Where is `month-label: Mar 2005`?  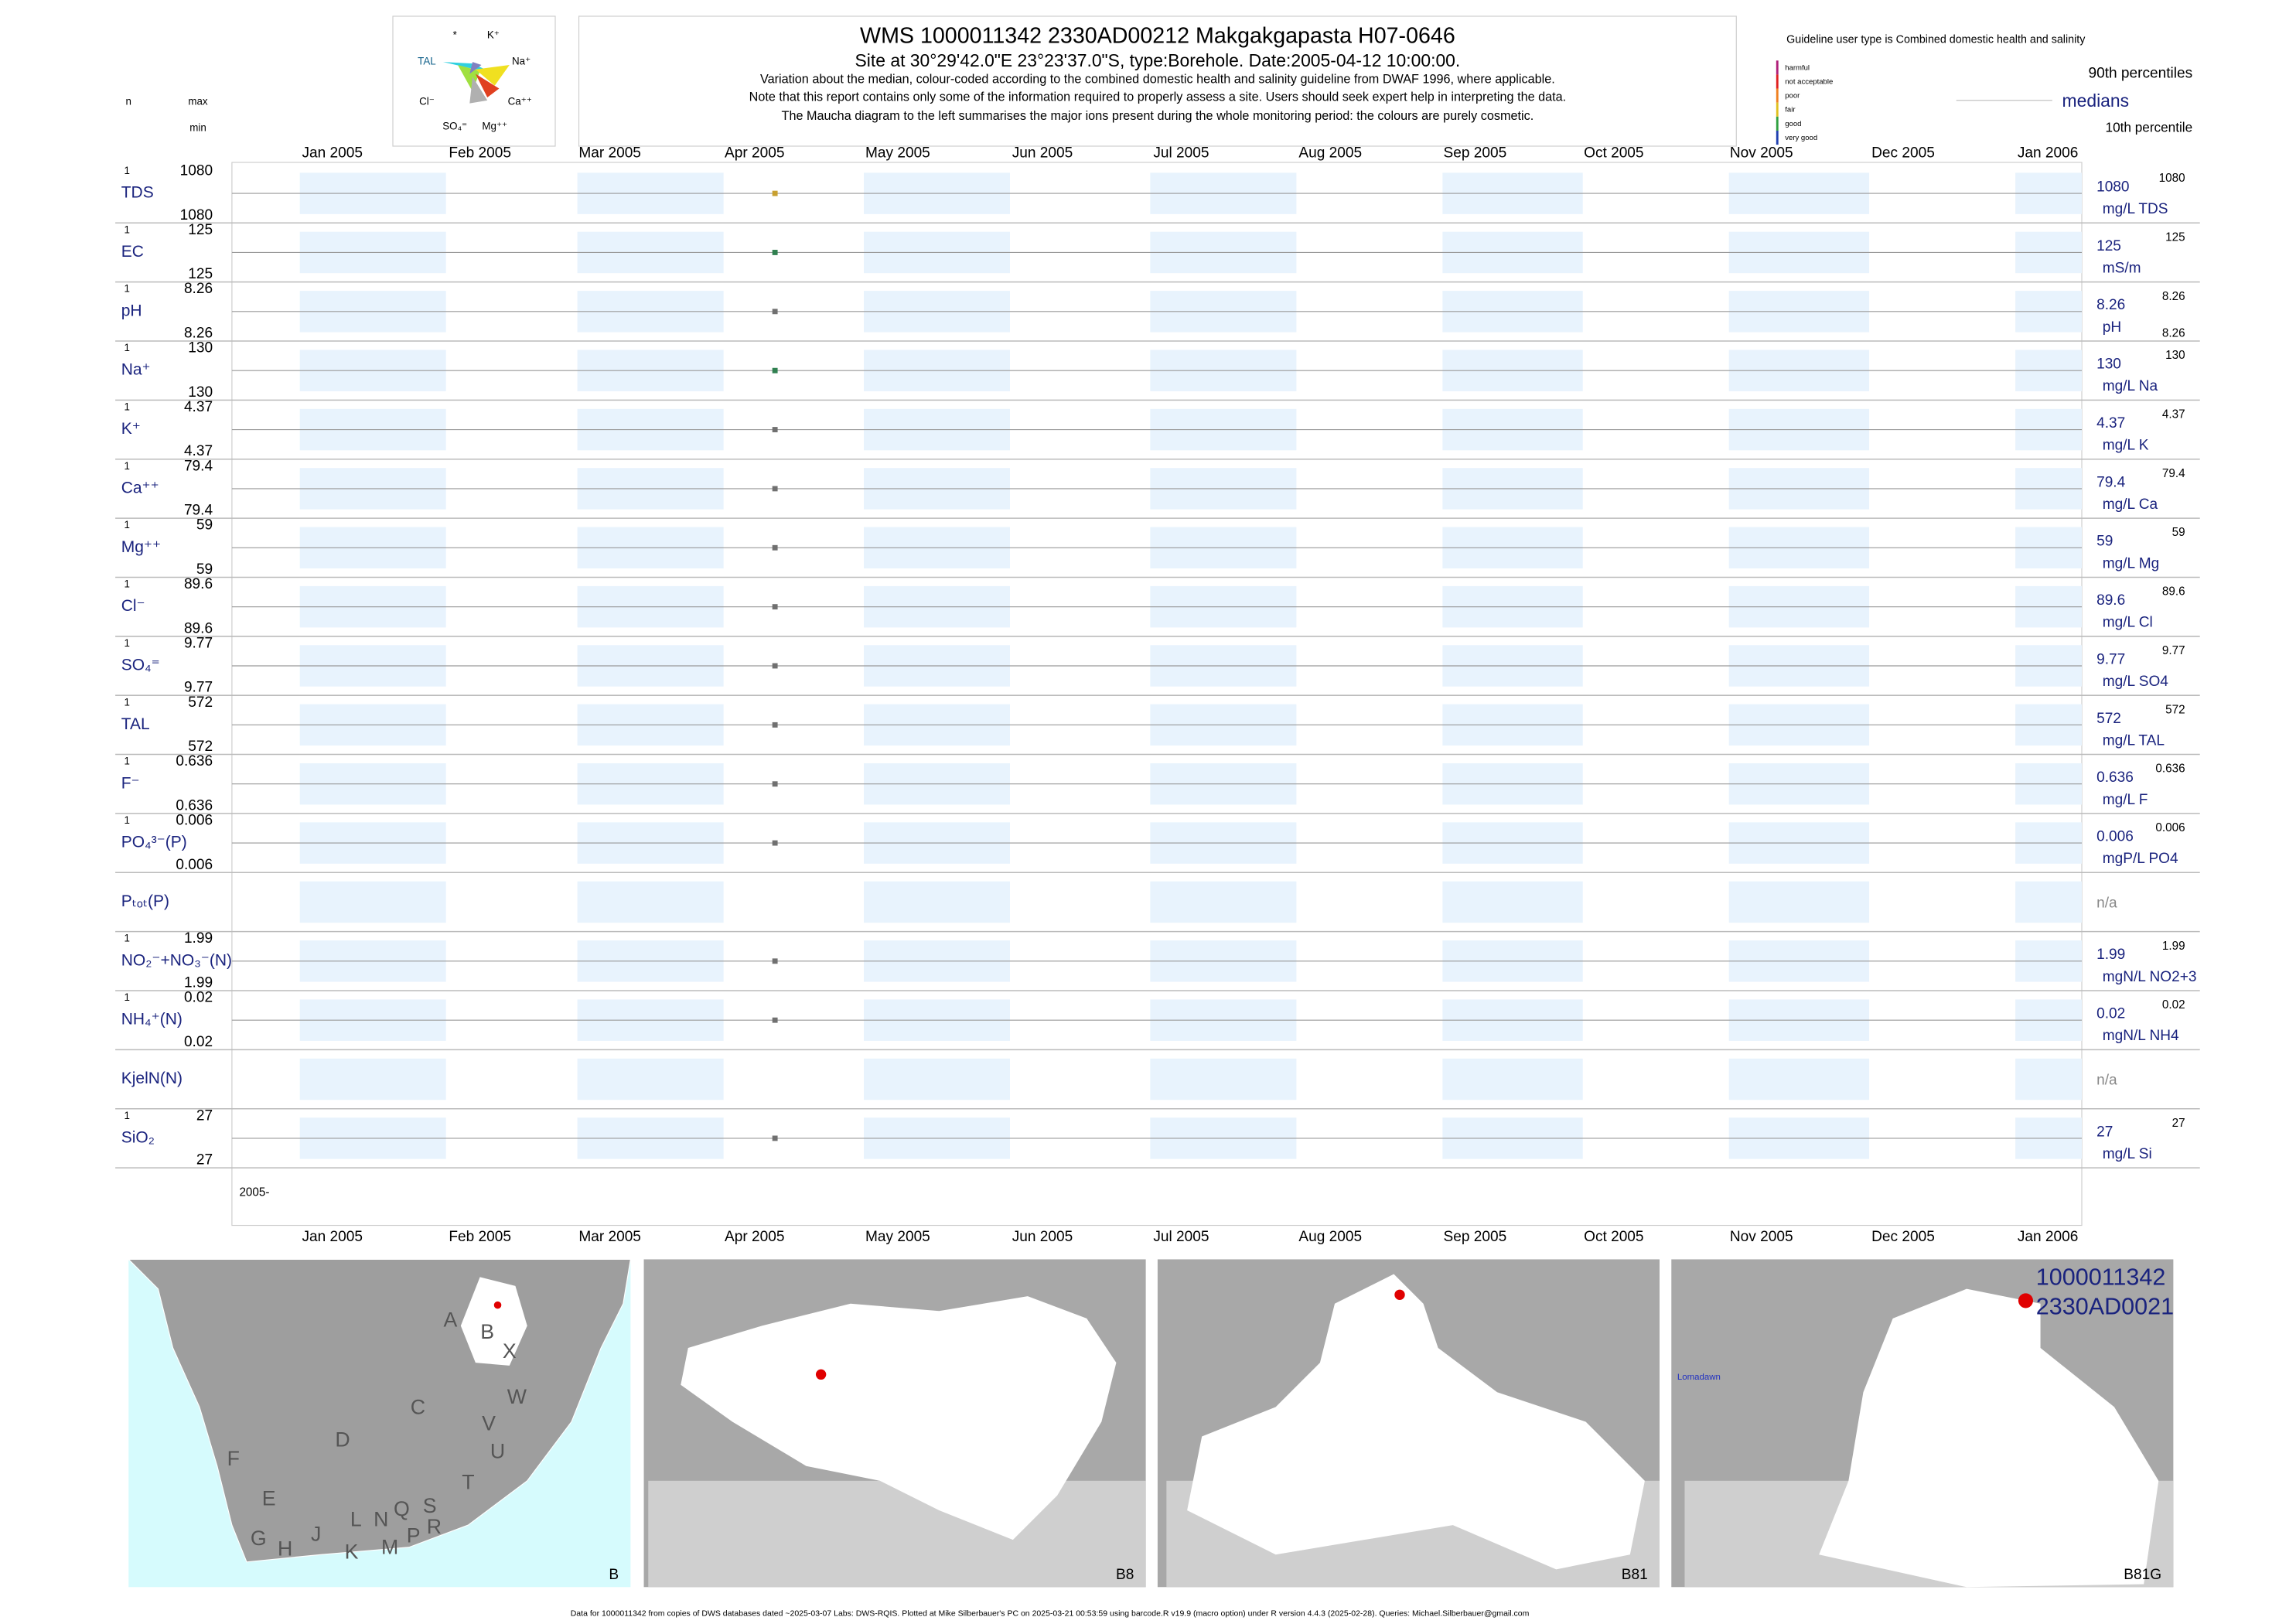
month-label: Mar 2005 is located at coordinates (609, 153).